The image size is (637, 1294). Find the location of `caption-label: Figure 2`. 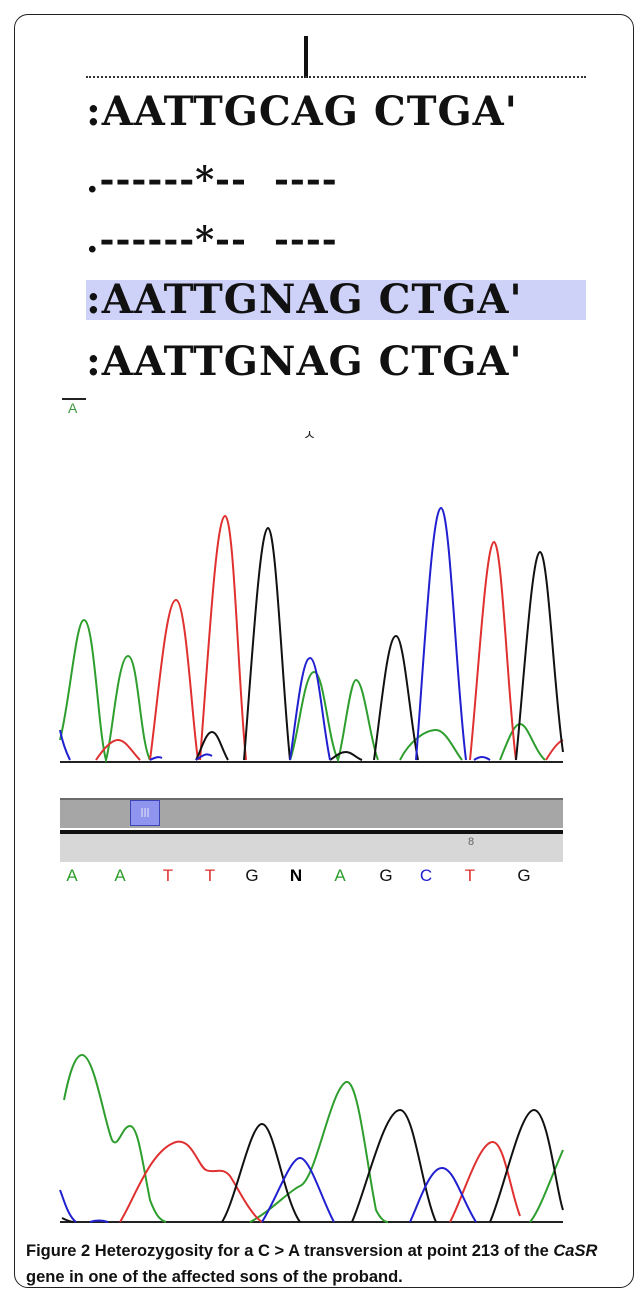

caption-label: Figure 2 is located at coordinates (58, 1251).